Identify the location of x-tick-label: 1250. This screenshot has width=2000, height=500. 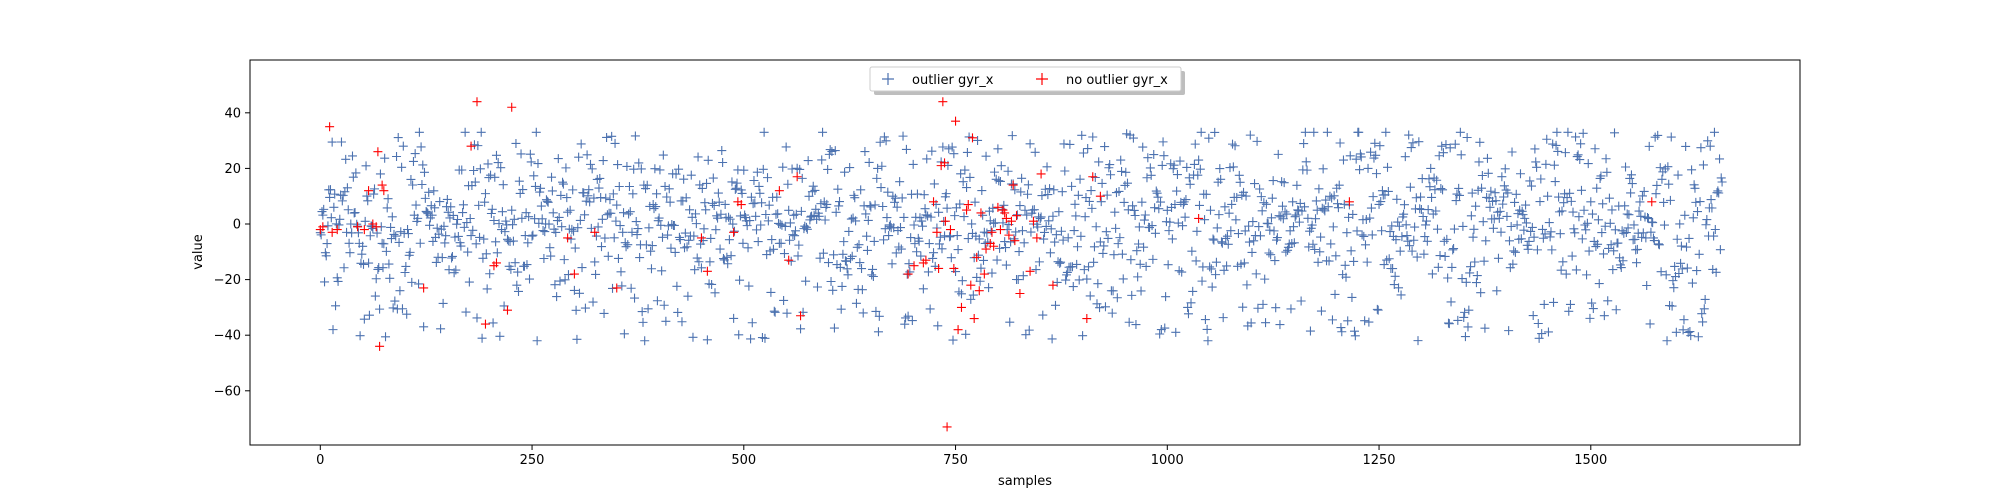
(1378, 460).